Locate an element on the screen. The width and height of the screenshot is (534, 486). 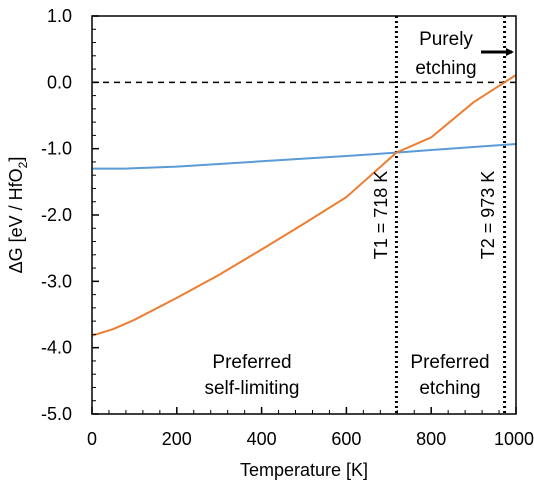
y-tick-label: 1.0 is located at coordinates (59, 16).